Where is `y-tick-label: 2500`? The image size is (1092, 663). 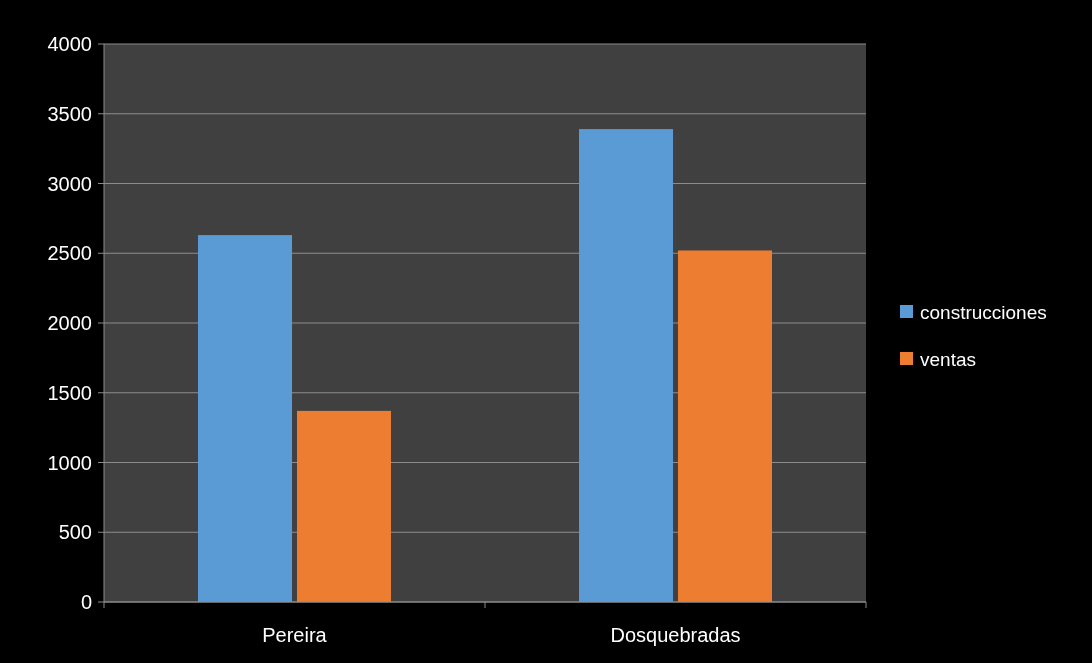
y-tick-label: 2500 is located at coordinates (69, 253).